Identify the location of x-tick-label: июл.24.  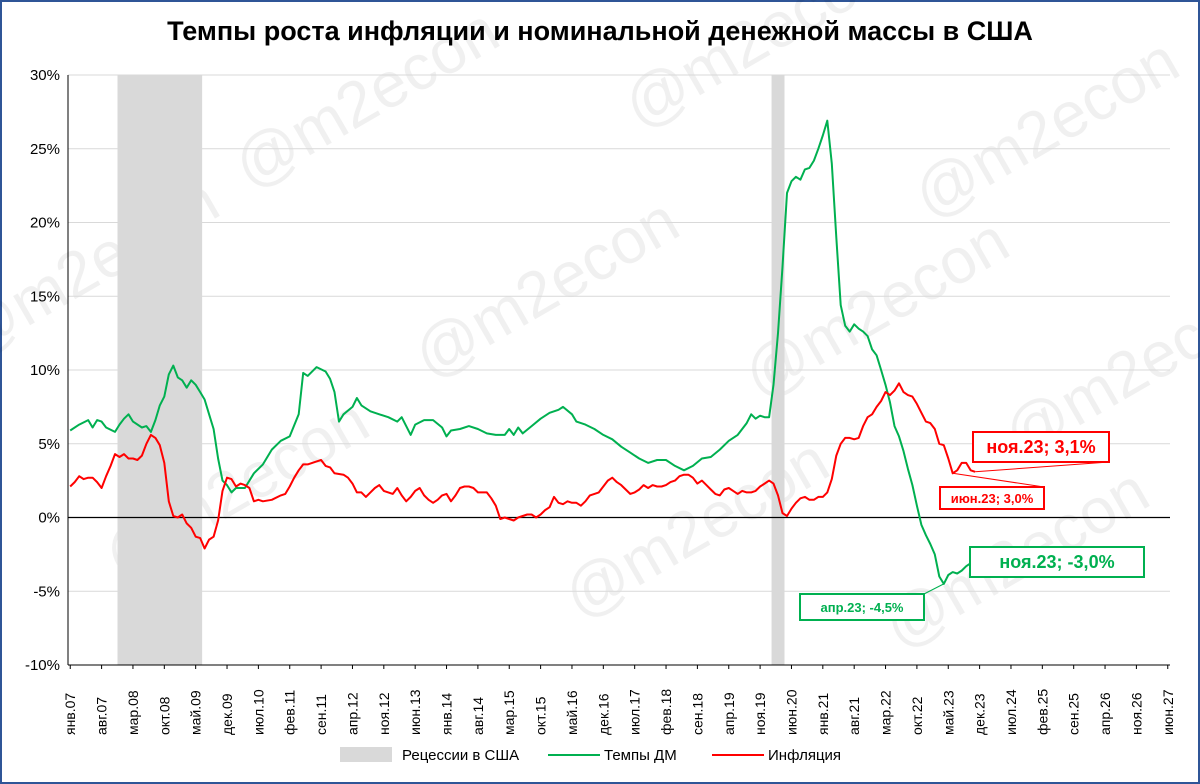
(1011, 712).